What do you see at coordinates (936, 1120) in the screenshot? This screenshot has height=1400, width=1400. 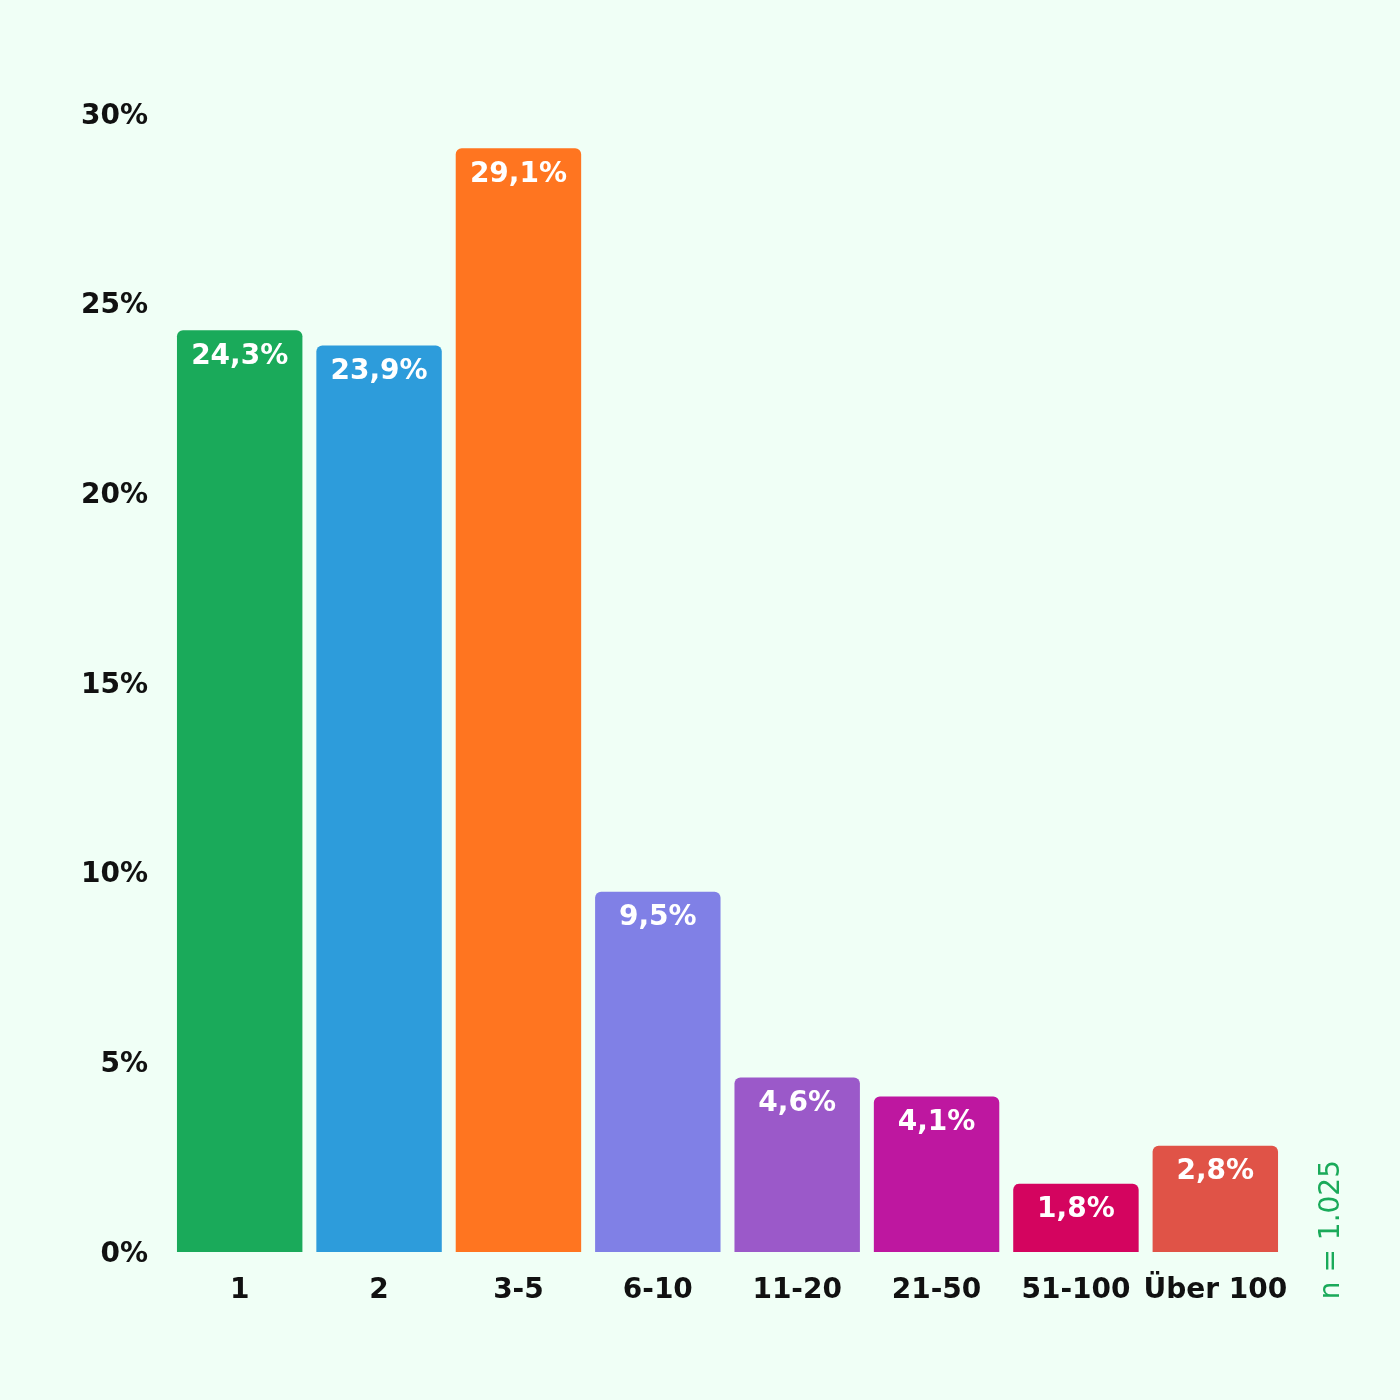 I see `data-label: 4,1%` at bounding box center [936, 1120].